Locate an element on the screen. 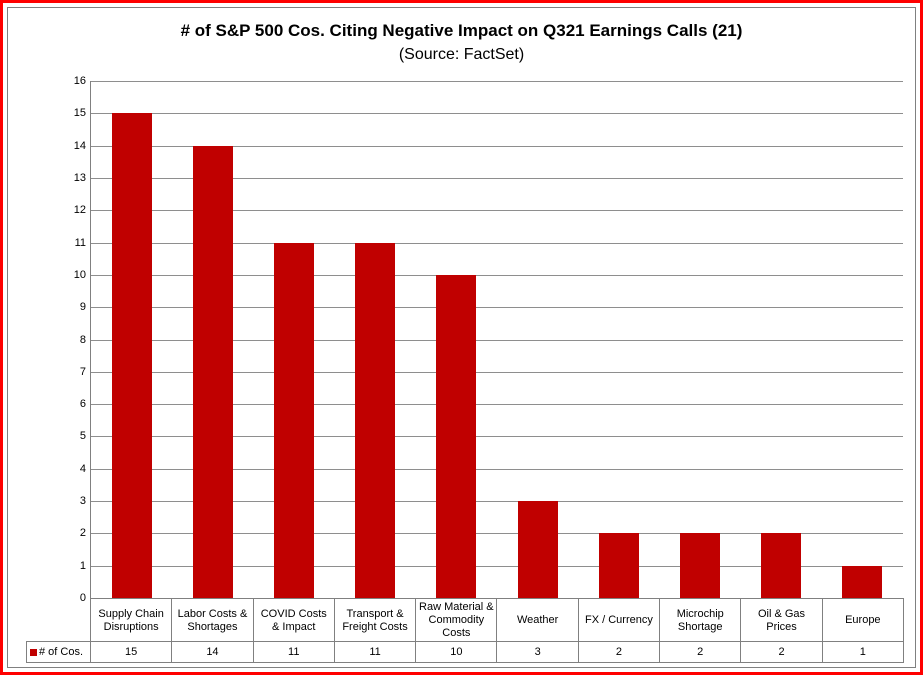 This screenshot has width=923, height=675. data-table-value-row: 15 14 11 11 10 3 2 2 2 1 is located at coordinates (497, 652).